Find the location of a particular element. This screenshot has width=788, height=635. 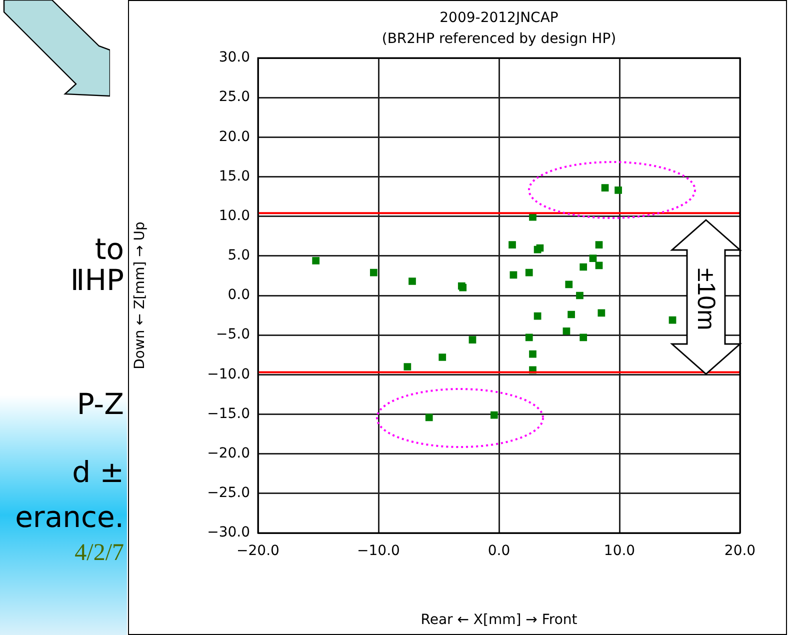

y-tick-label: −5.0 is located at coordinates (233, 334).